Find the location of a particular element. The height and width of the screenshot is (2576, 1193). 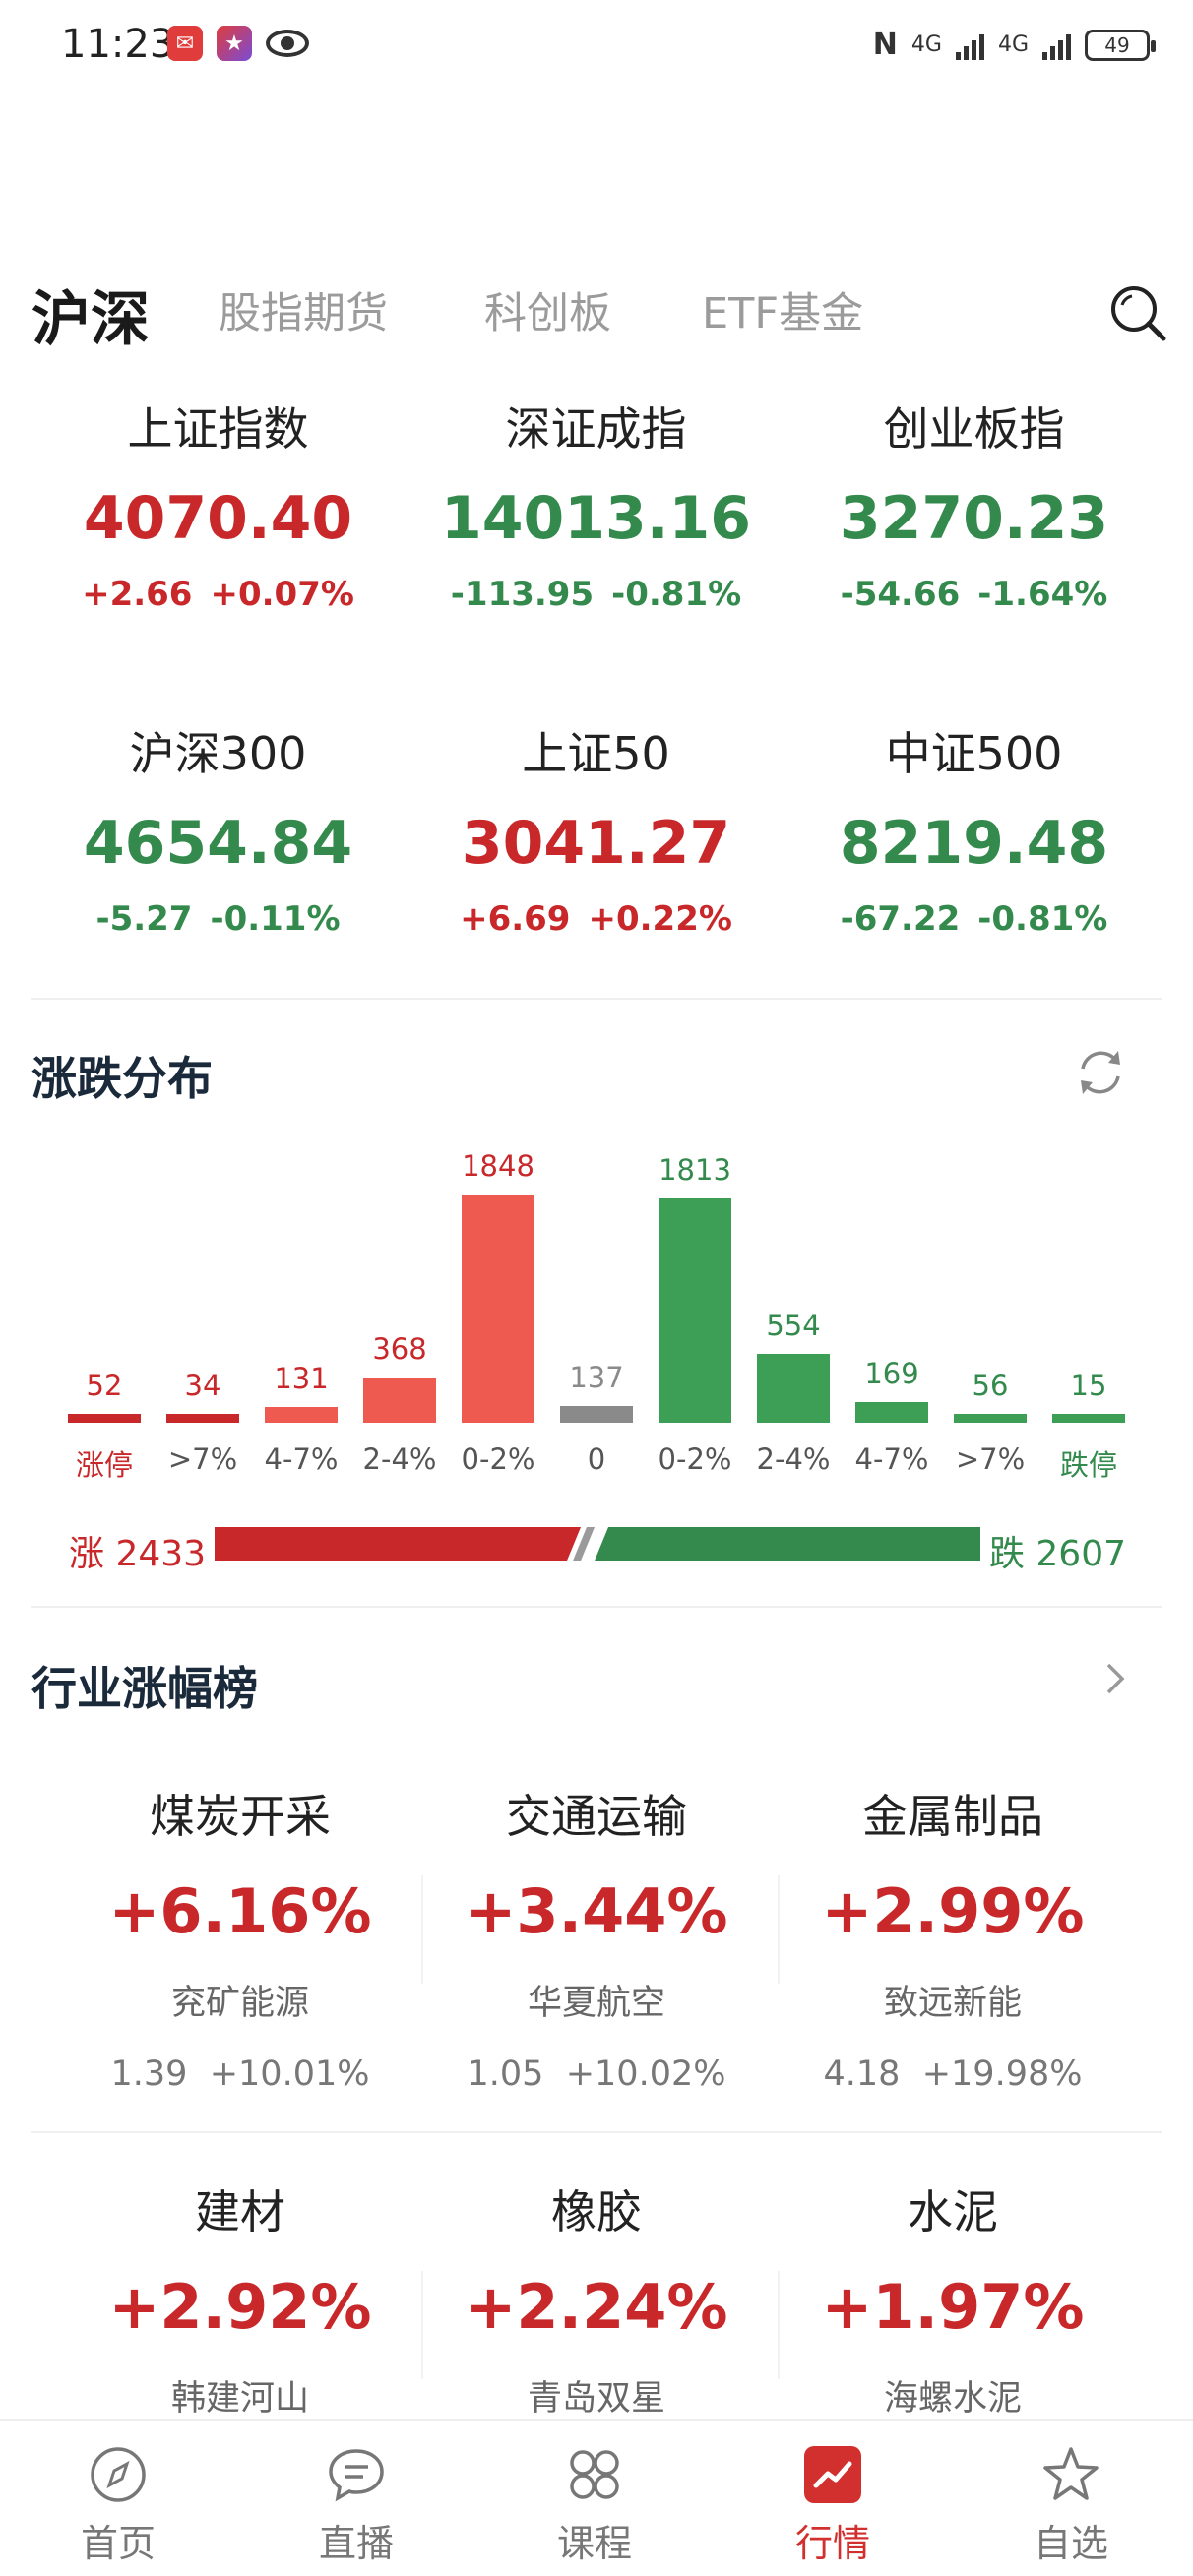

battery-icon: 49 is located at coordinates (1120, 45).